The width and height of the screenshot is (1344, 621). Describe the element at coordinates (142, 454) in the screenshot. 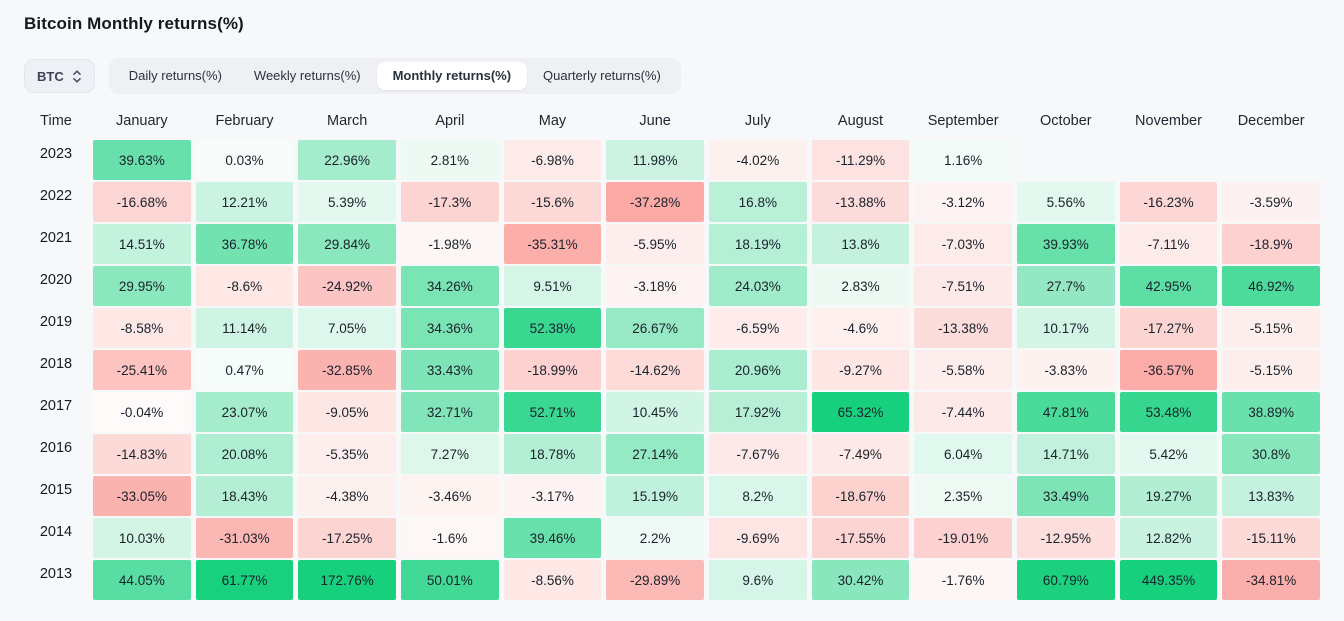

I see `cell-2016-january: -14.83%` at that location.